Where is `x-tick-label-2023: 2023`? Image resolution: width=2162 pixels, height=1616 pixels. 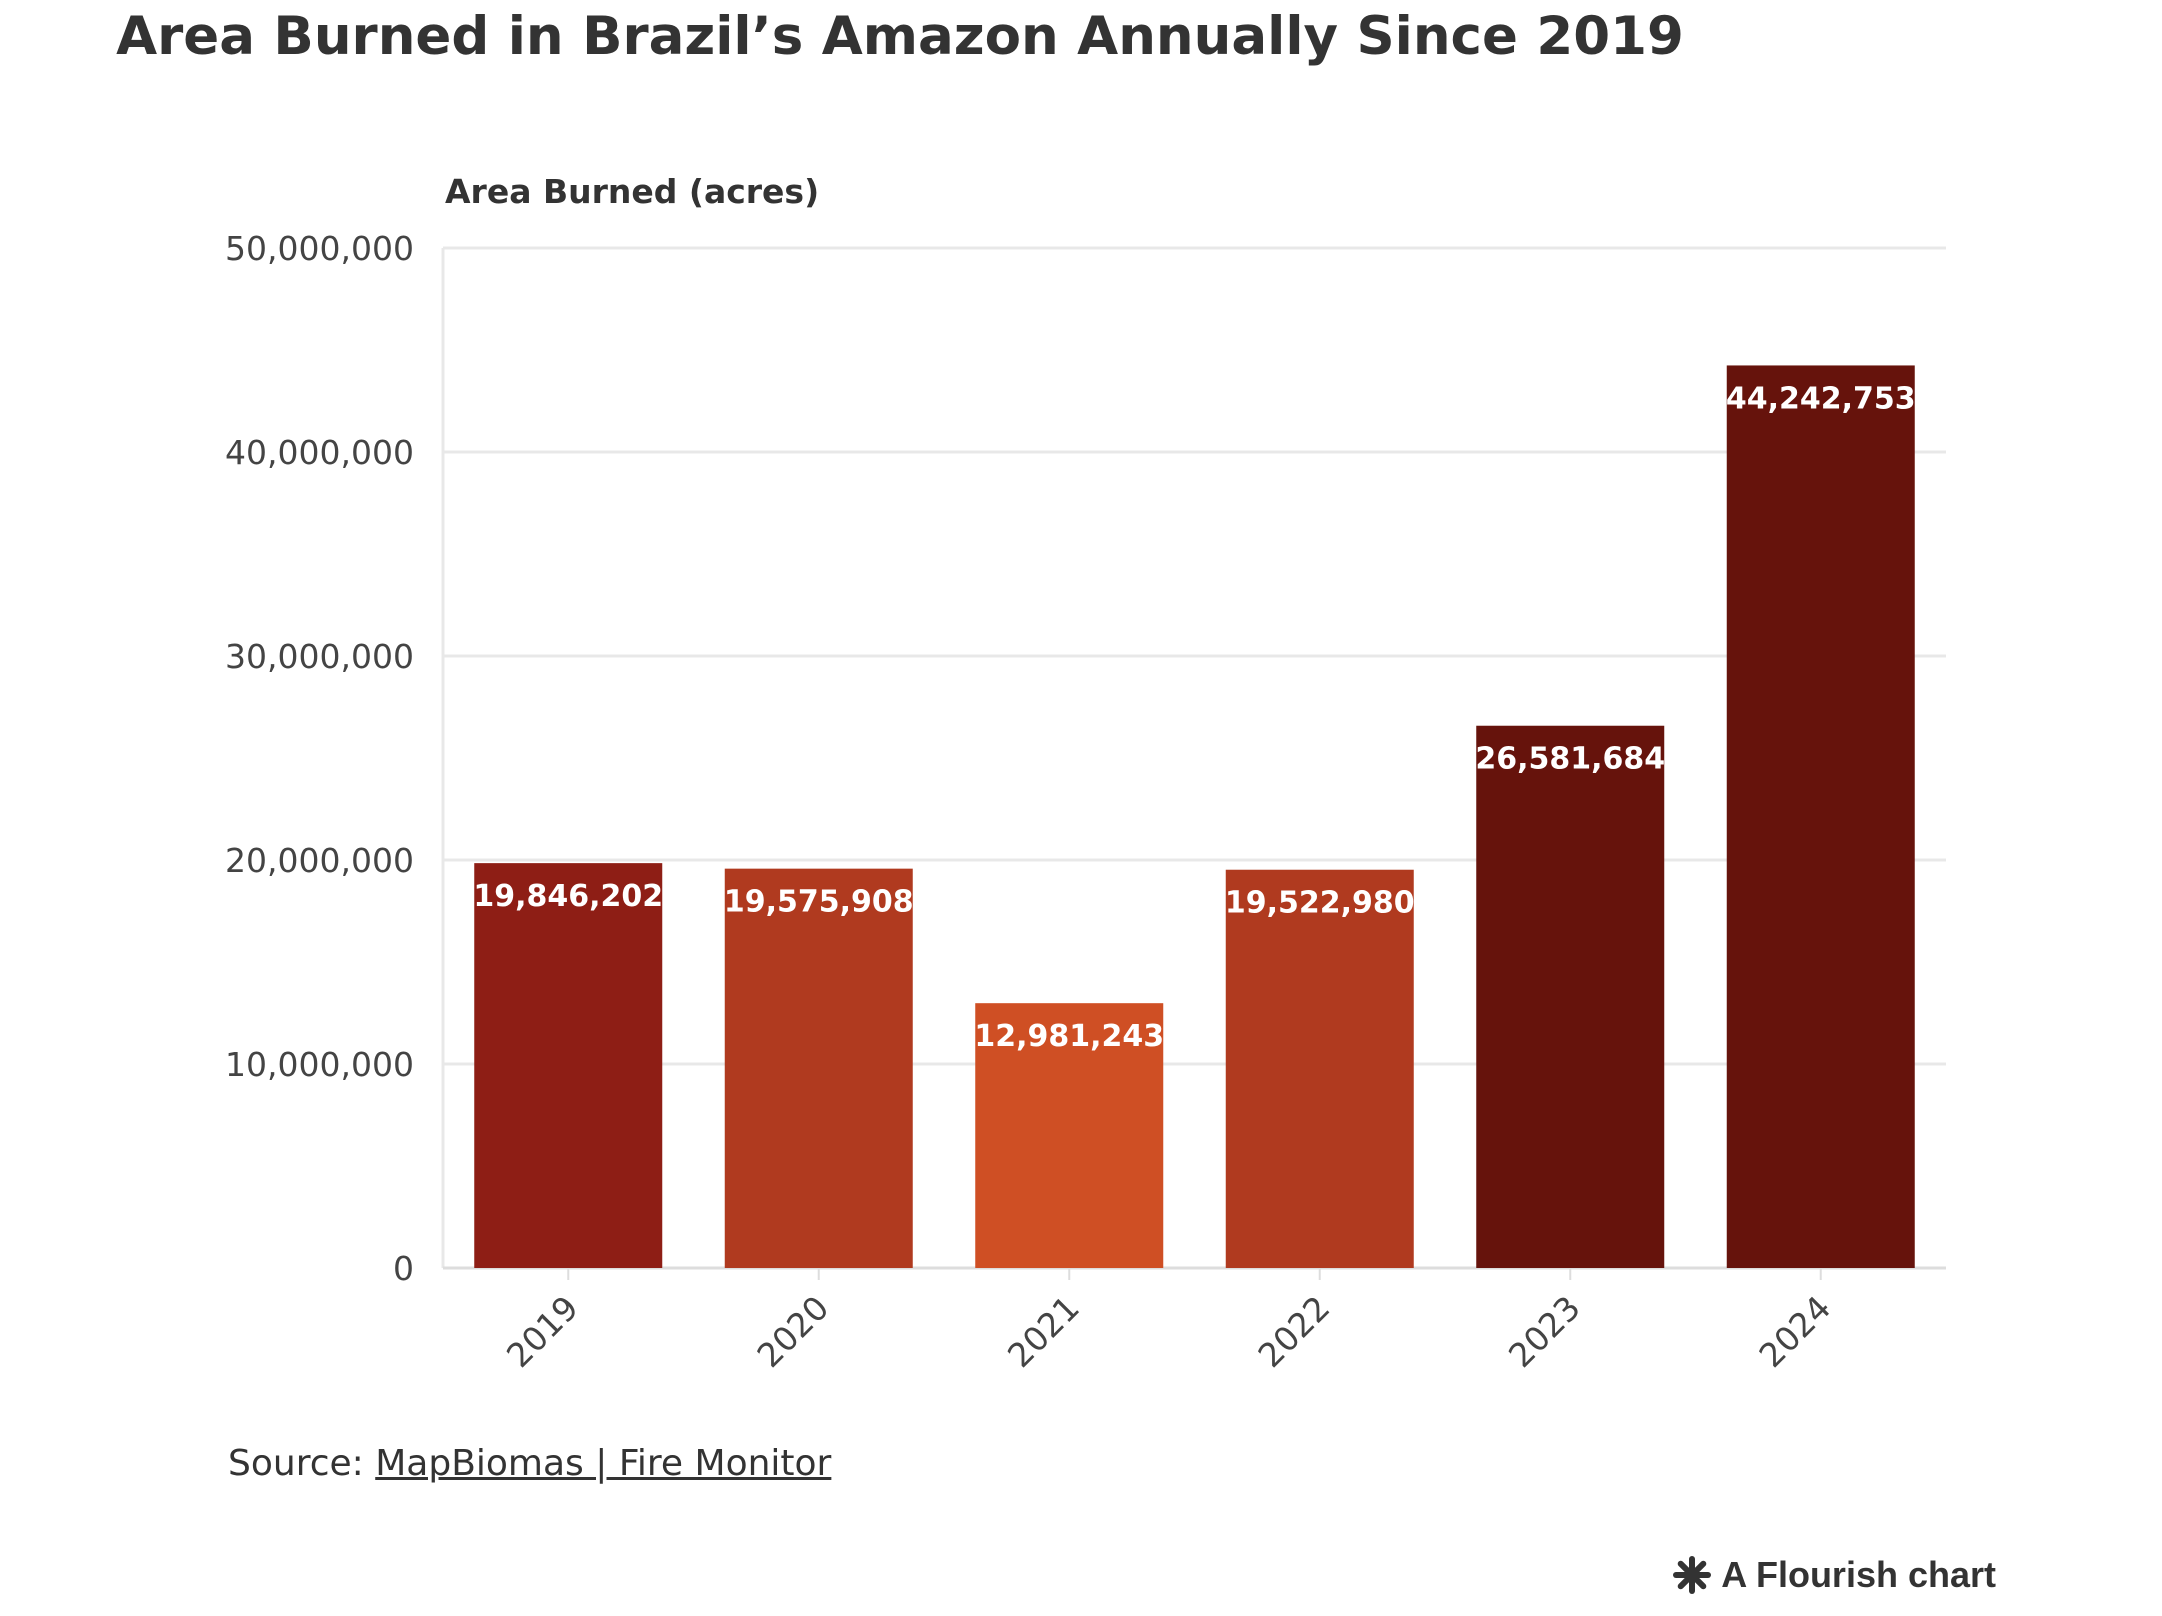 x-tick-label-2023: 2023 is located at coordinates (1544, 1331).